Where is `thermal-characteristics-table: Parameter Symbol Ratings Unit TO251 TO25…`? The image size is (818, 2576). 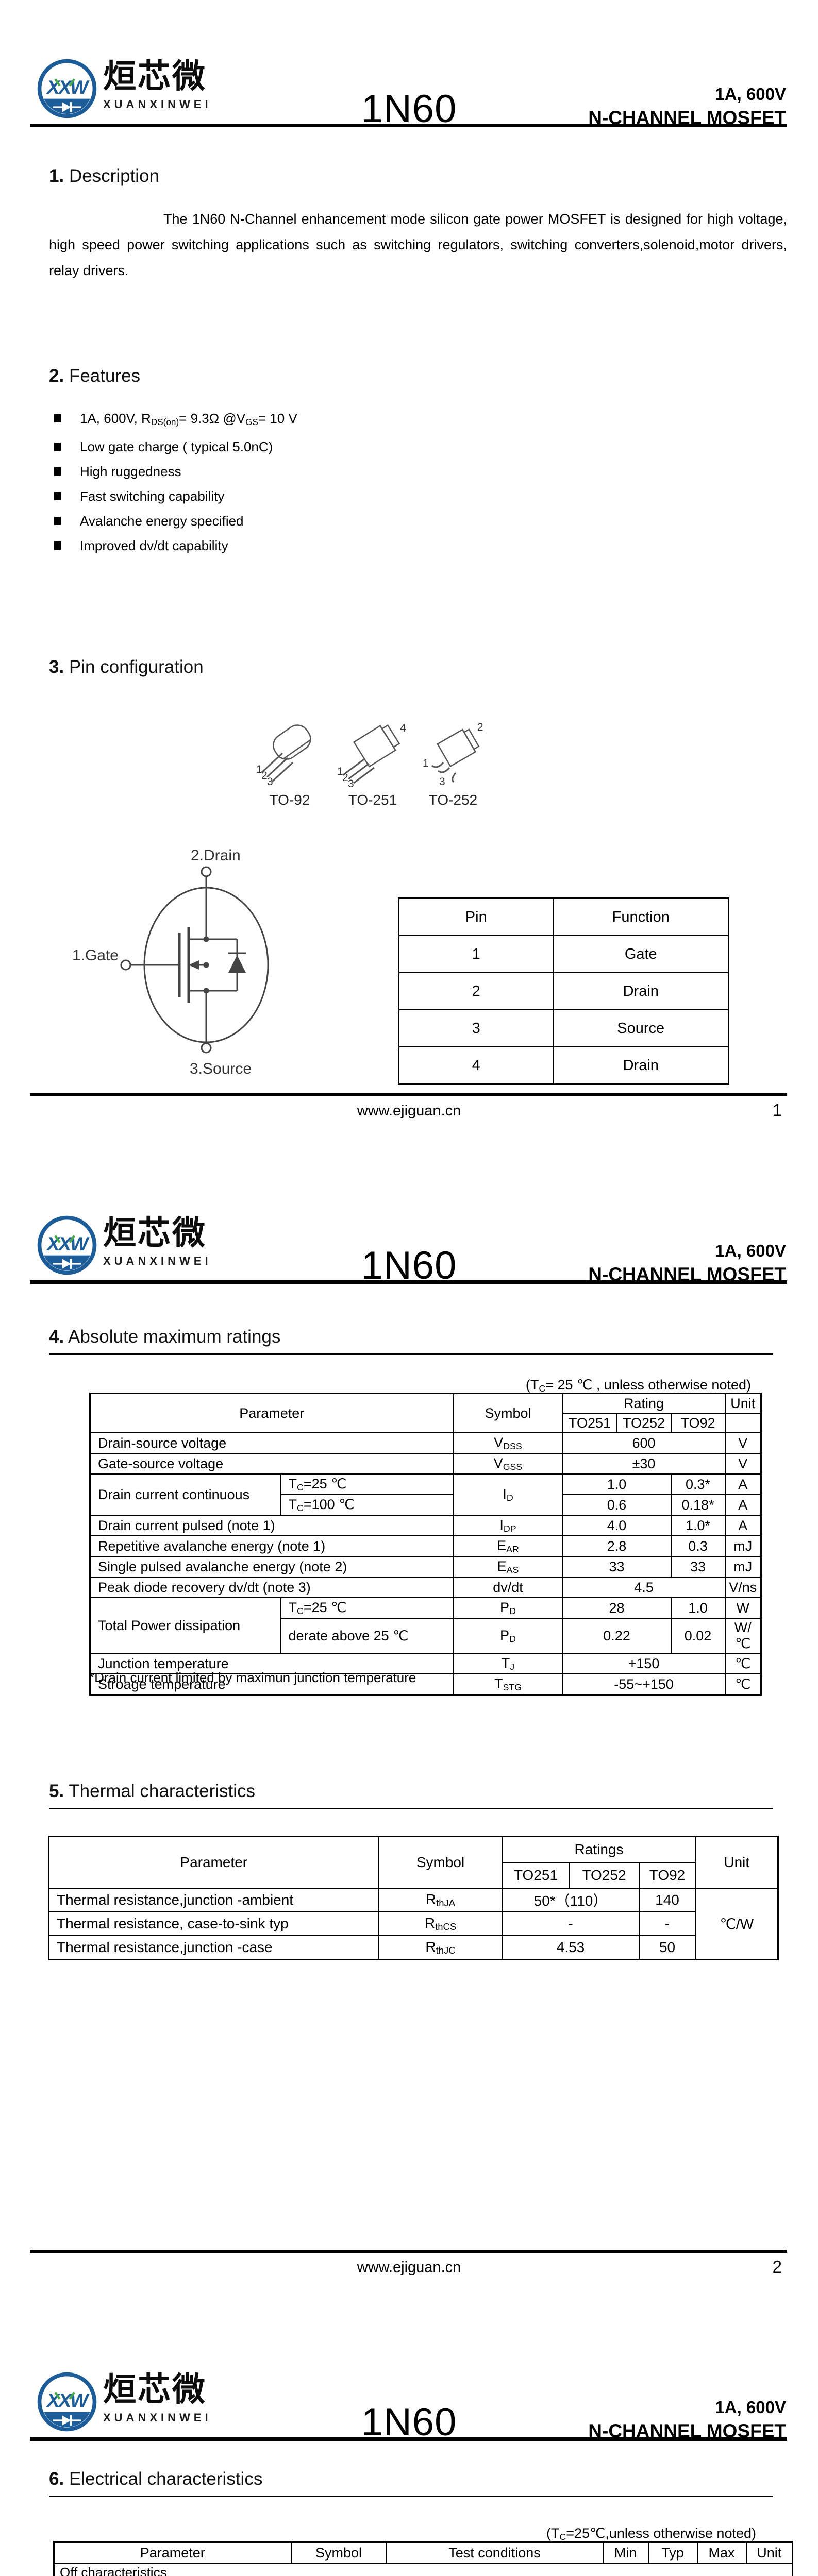 thermal-characteristics-table: Parameter Symbol Ratings Unit TO251 TO25… is located at coordinates (413, 1898).